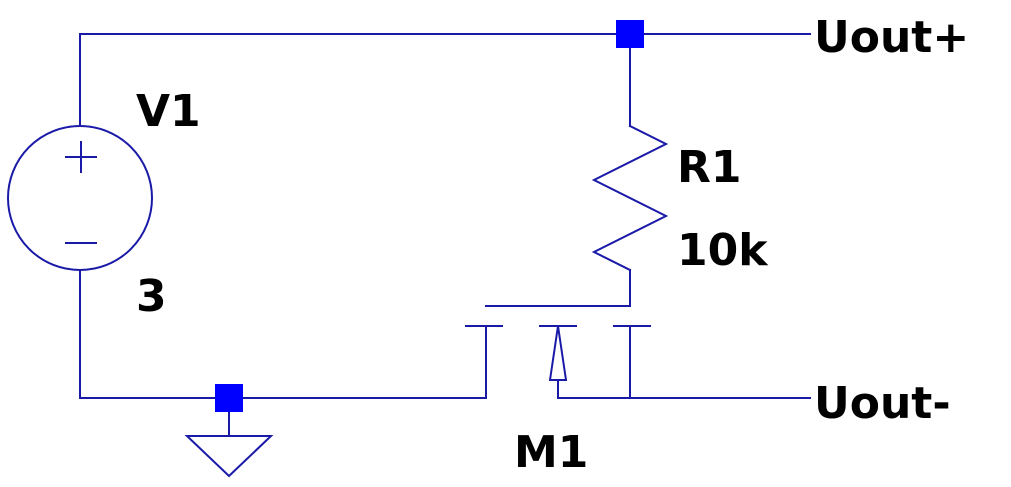 The image size is (1011, 487). Describe the element at coordinates (630, 34) in the screenshot. I see `junction-dot-top` at that location.